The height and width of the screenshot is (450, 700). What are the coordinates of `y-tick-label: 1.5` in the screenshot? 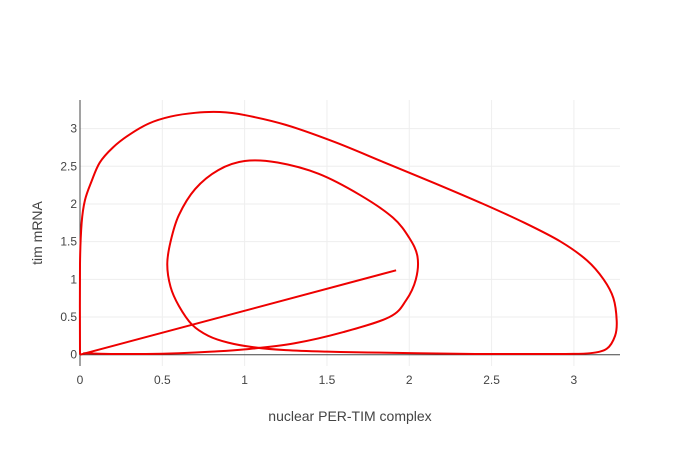 It's located at (68, 242).